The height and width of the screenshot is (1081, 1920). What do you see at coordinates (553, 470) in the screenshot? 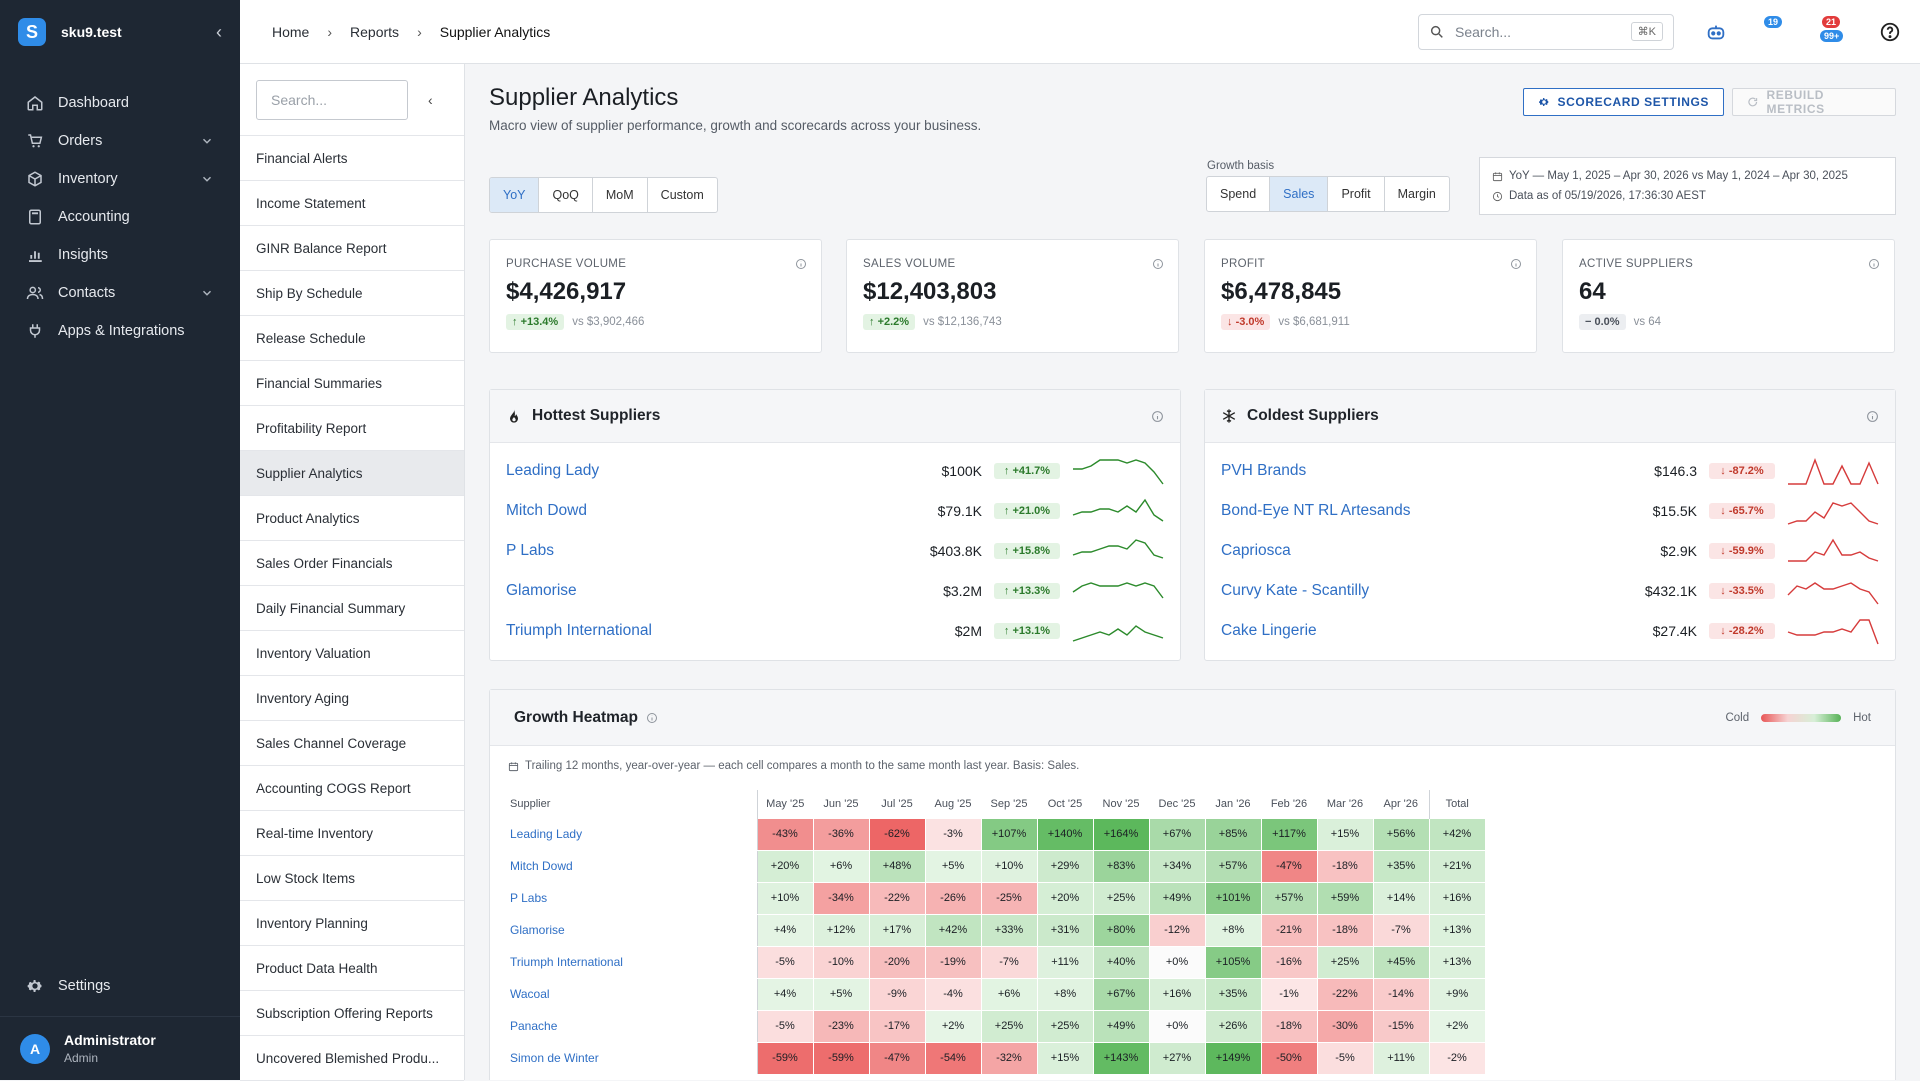
I see `supplier-link: Leading Lady` at bounding box center [553, 470].